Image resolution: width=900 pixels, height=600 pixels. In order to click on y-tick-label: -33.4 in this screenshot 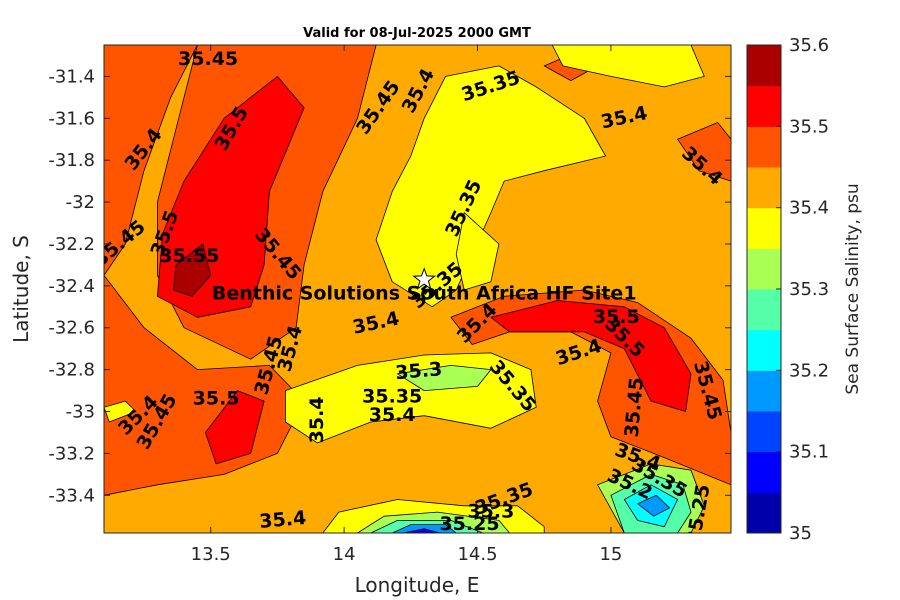, I will do `click(71, 495)`.